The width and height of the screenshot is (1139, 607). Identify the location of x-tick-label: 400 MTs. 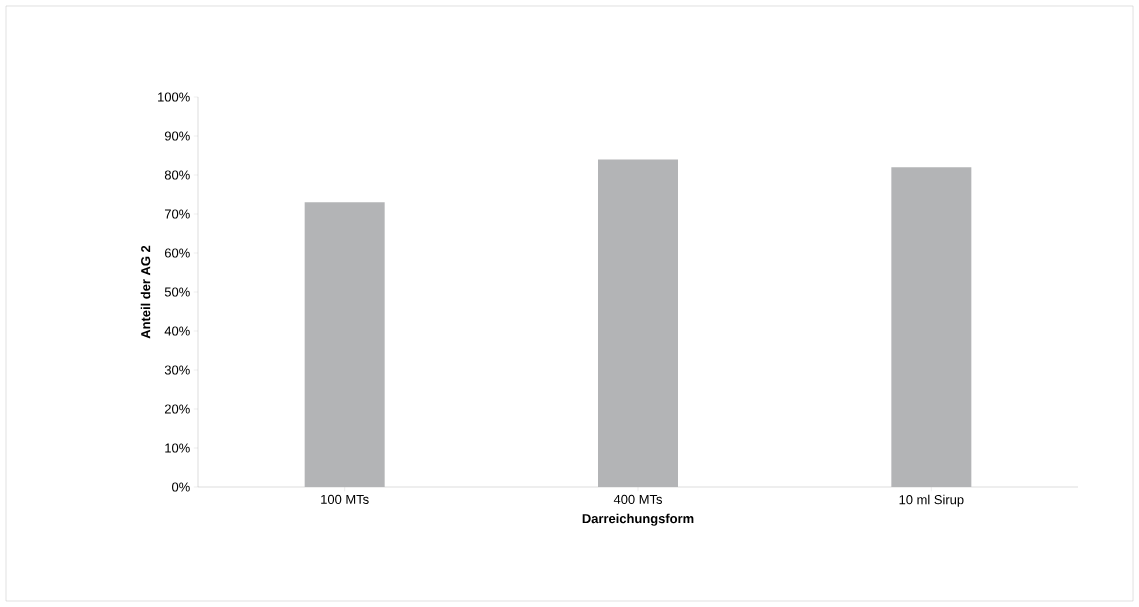
(638, 499).